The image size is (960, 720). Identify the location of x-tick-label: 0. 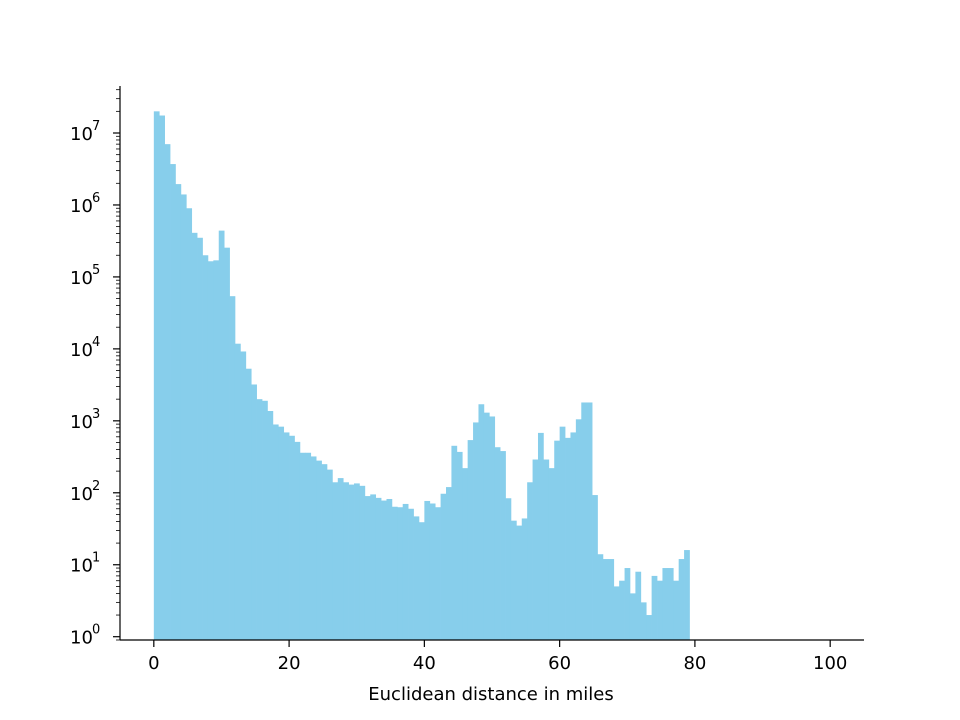
(153, 663).